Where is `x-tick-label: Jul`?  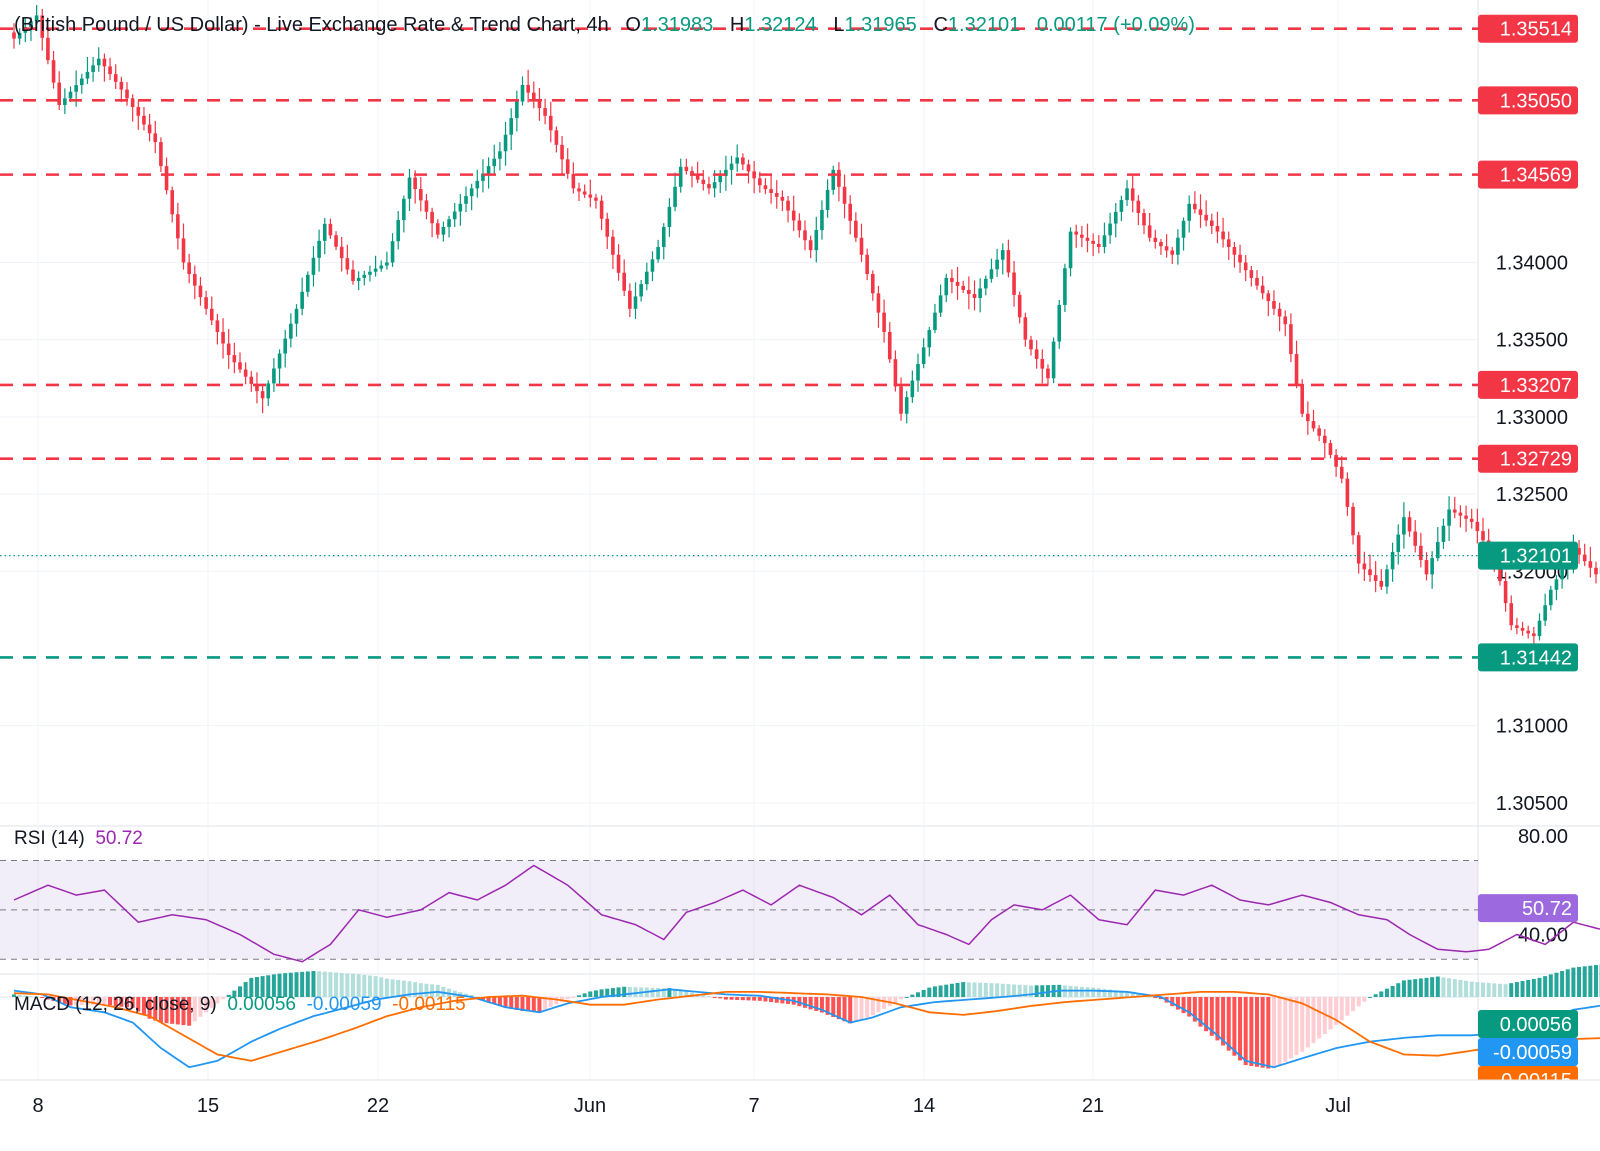 x-tick-label: Jul is located at coordinates (1338, 1106).